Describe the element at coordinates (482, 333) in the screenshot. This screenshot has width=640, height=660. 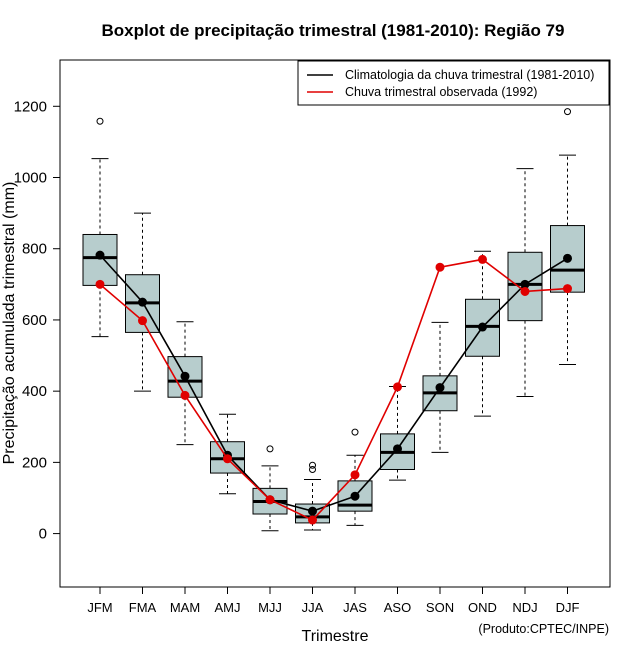
I see `boxplot-ond` at that location.